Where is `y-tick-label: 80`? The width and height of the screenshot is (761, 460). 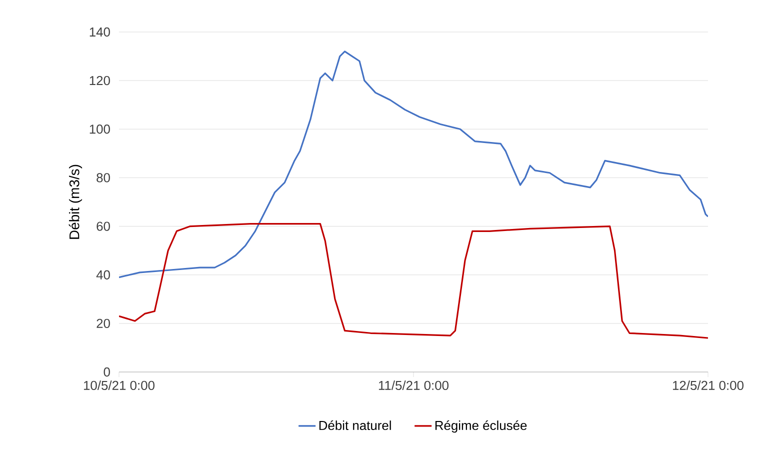 y-tick-label: 80 is located at coordinates (103, 177).